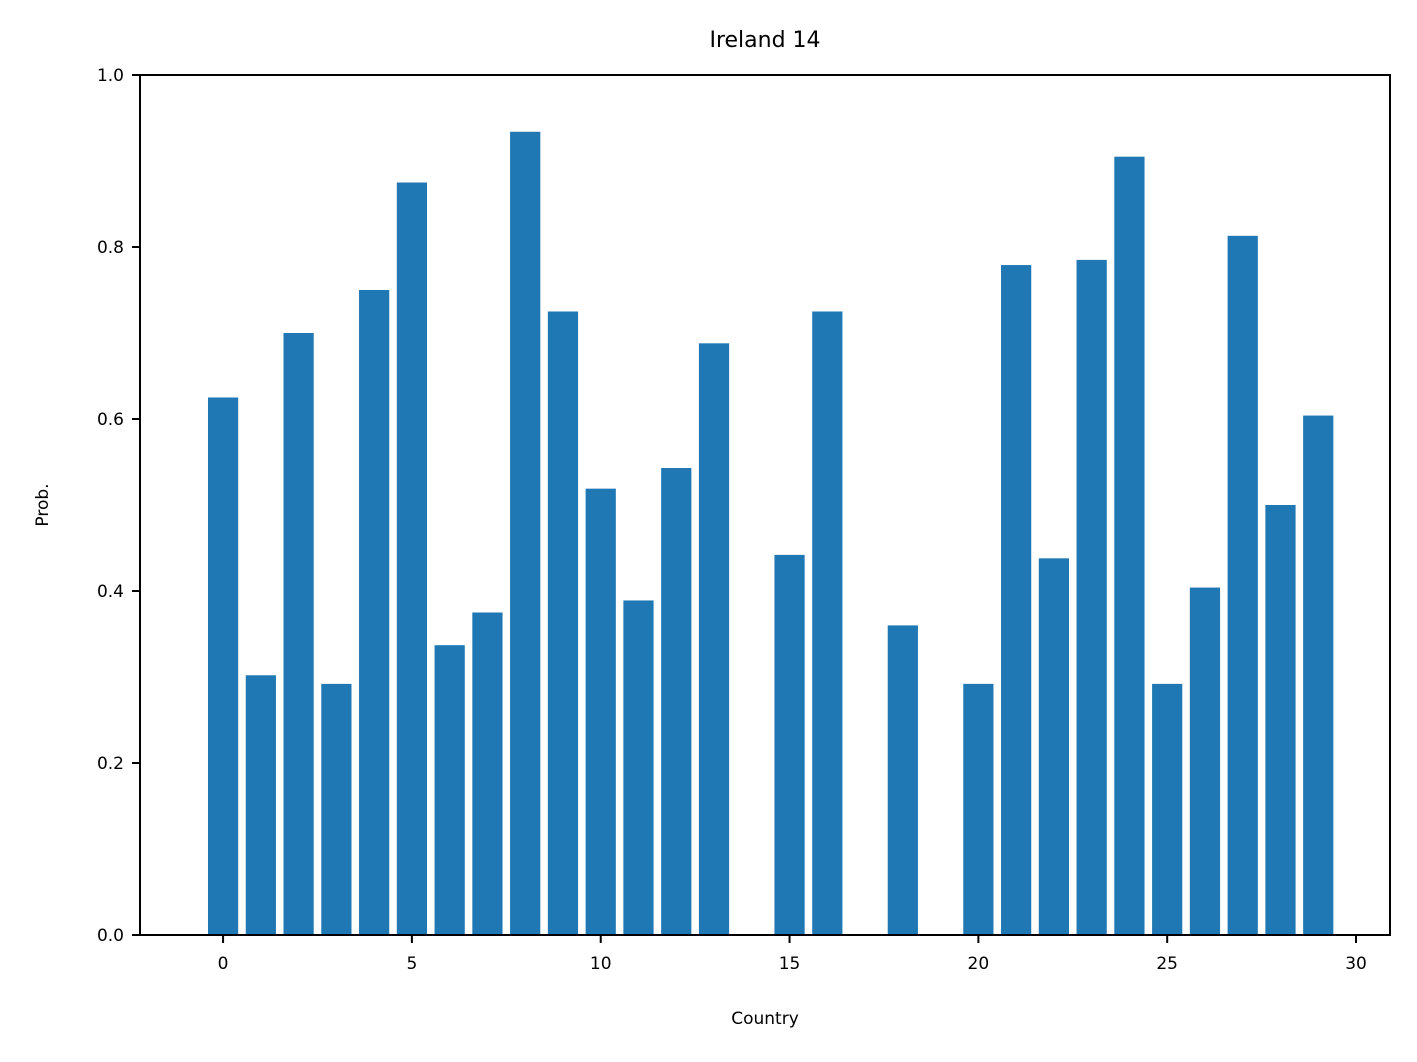  What do you see at coordinates (223, 964) in the screenshot?
I see `x-tick-label: 0` at bounding box center [223, 964].